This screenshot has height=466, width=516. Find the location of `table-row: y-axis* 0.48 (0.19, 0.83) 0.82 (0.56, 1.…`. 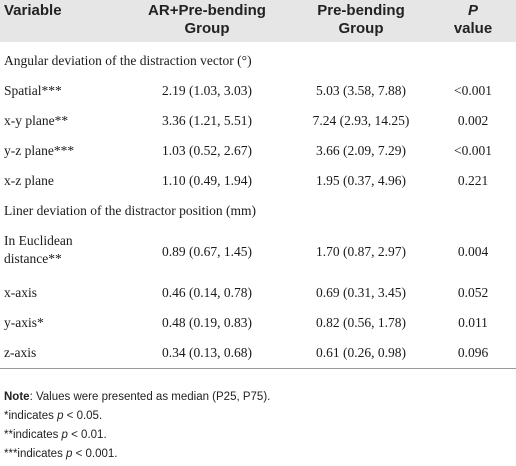

table-row: y-axis* 0.48 (0.19, 0.83) 0.82 (0.56, 1.… is located at coordinates (258, 323).